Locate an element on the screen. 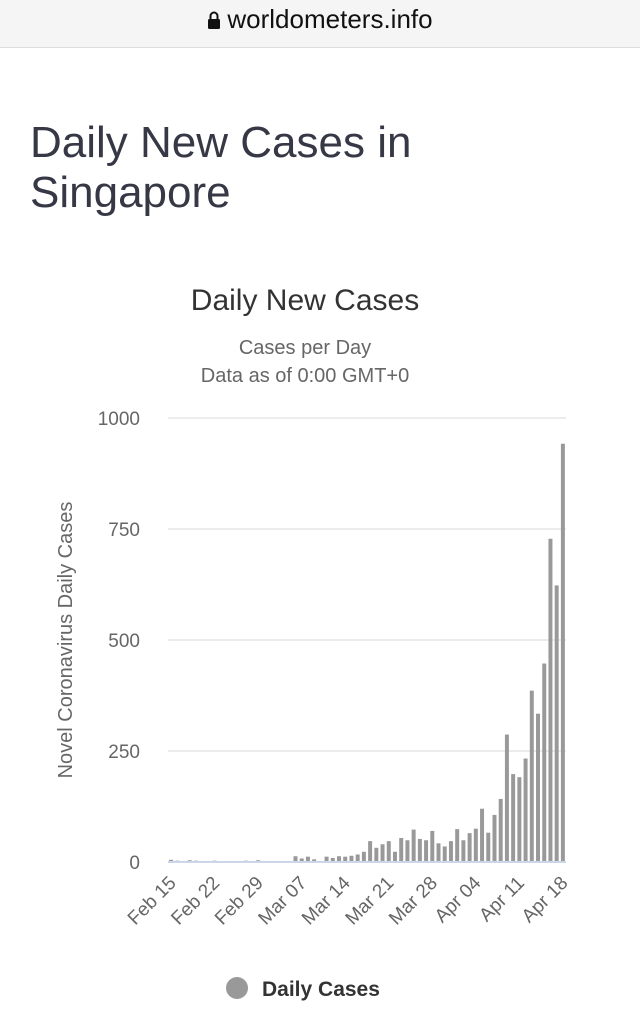 This screenshot has height=1036, width=640. legend-label: Daily Cases is located at coordinates (321, 989).